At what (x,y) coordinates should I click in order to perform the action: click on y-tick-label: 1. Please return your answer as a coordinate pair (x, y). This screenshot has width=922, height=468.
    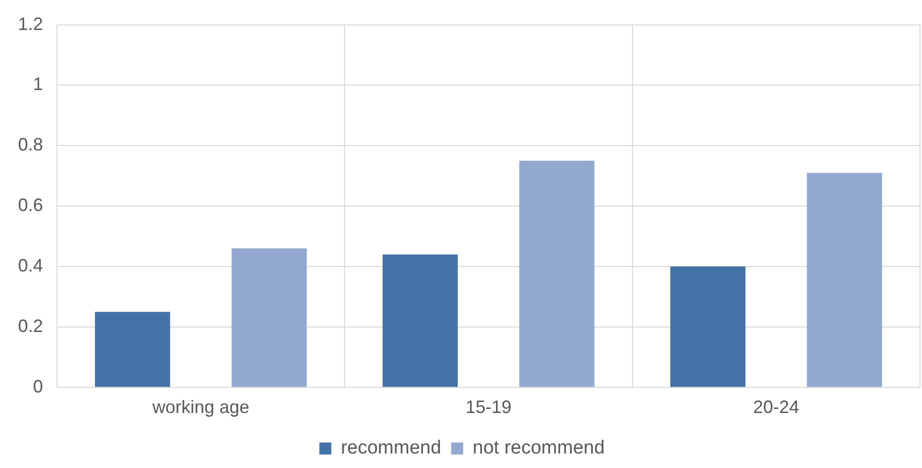
    Looking at the image, I should click on (38, 84).